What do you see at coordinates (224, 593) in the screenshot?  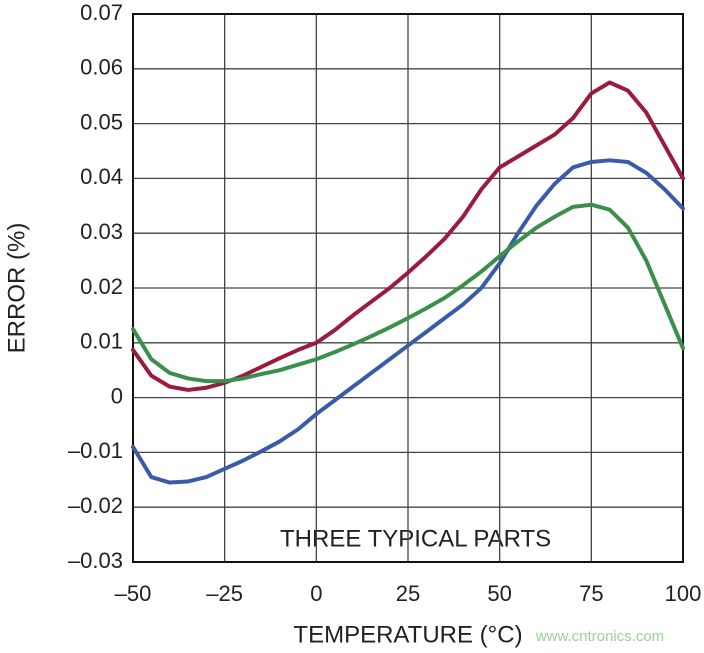 I see `x-tick-label: –25` at bounding box center [224, 593].